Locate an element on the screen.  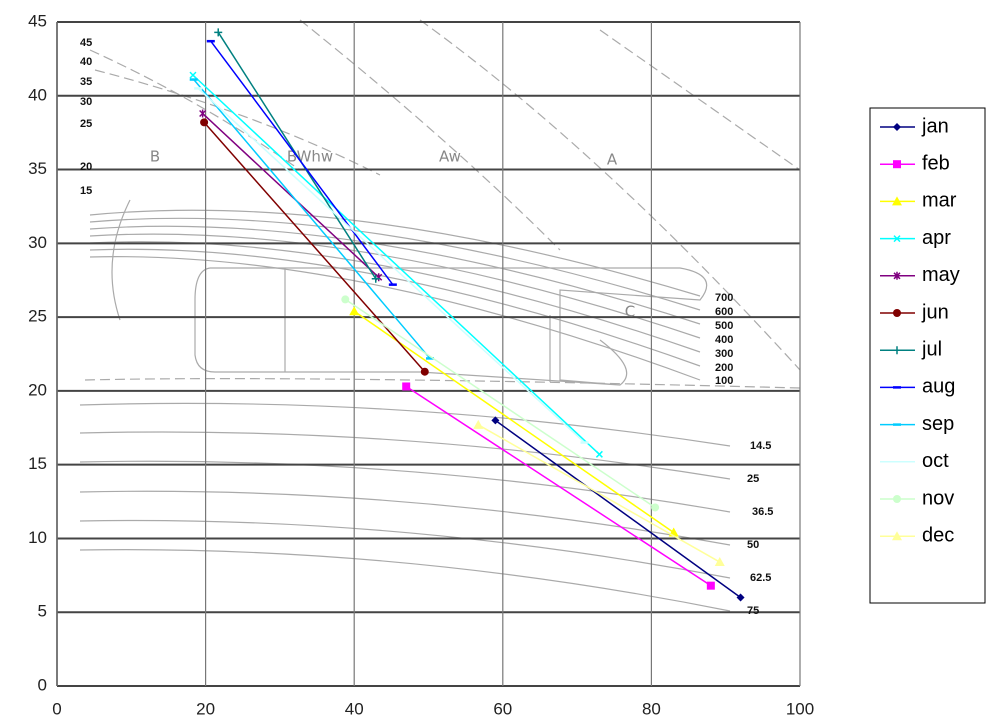
x-tick-label: 0 is located at coordinates (56, 708).